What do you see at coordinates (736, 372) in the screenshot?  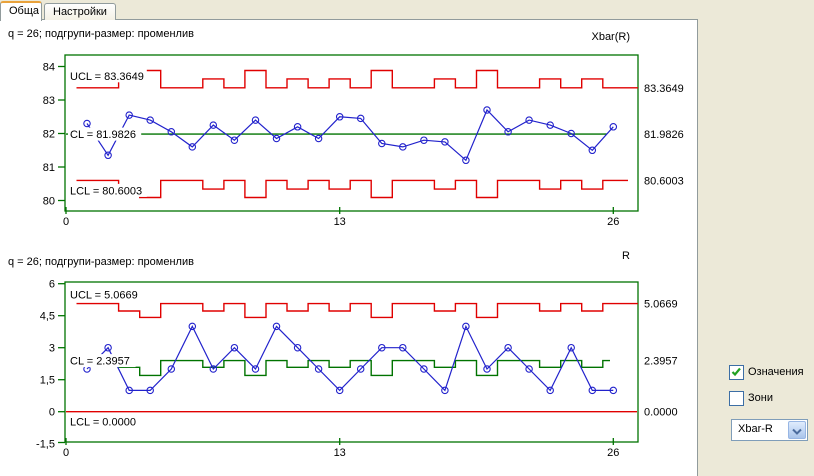 I see `legend-checkbox` at bounding box center [736, 372].